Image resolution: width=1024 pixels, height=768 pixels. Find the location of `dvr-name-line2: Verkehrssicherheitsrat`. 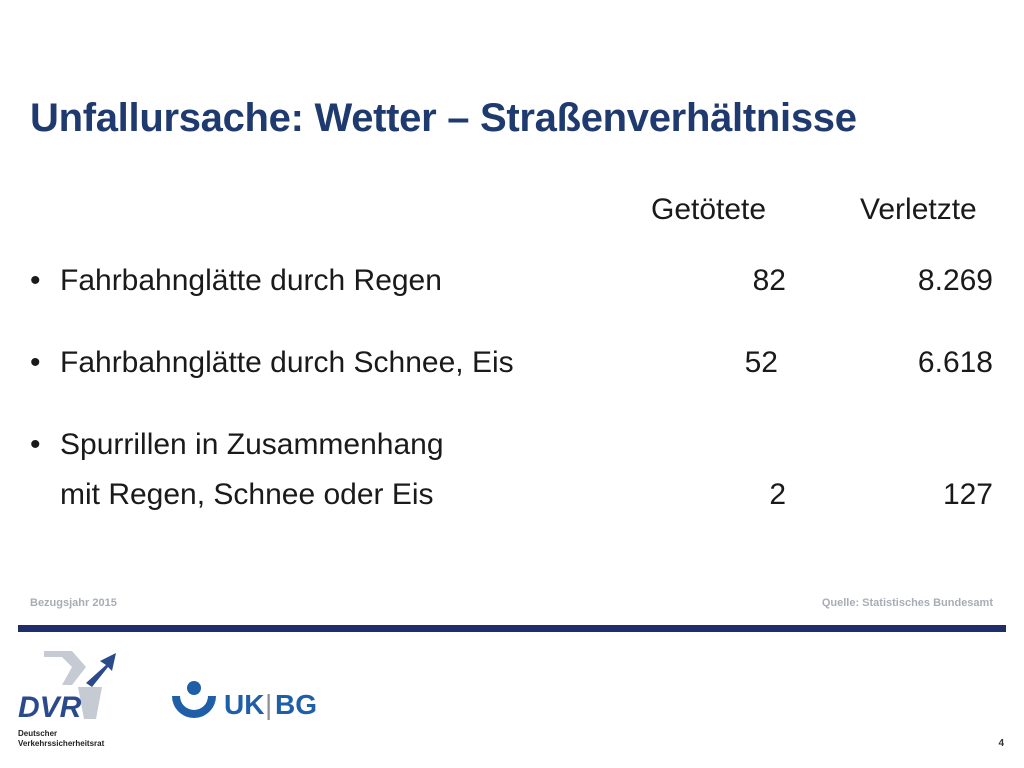

dvr-name-line2: Verkehrssicherheitsrat is located at coordinates (61, 743).